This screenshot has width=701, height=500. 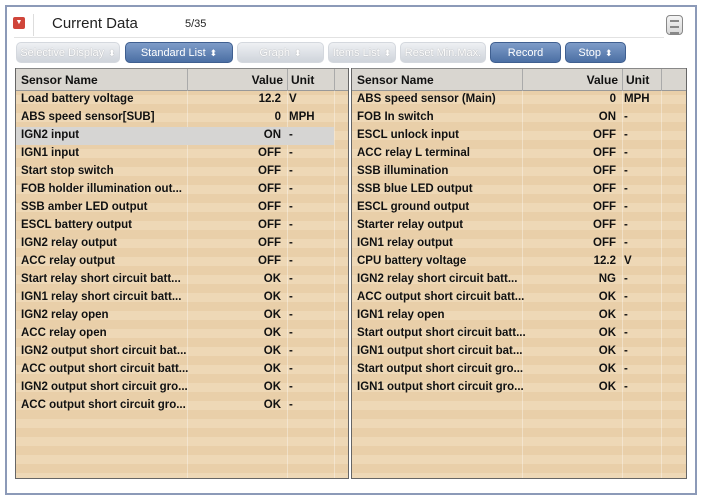 I want to click on button-label: Record, so click(x=525, y=53).